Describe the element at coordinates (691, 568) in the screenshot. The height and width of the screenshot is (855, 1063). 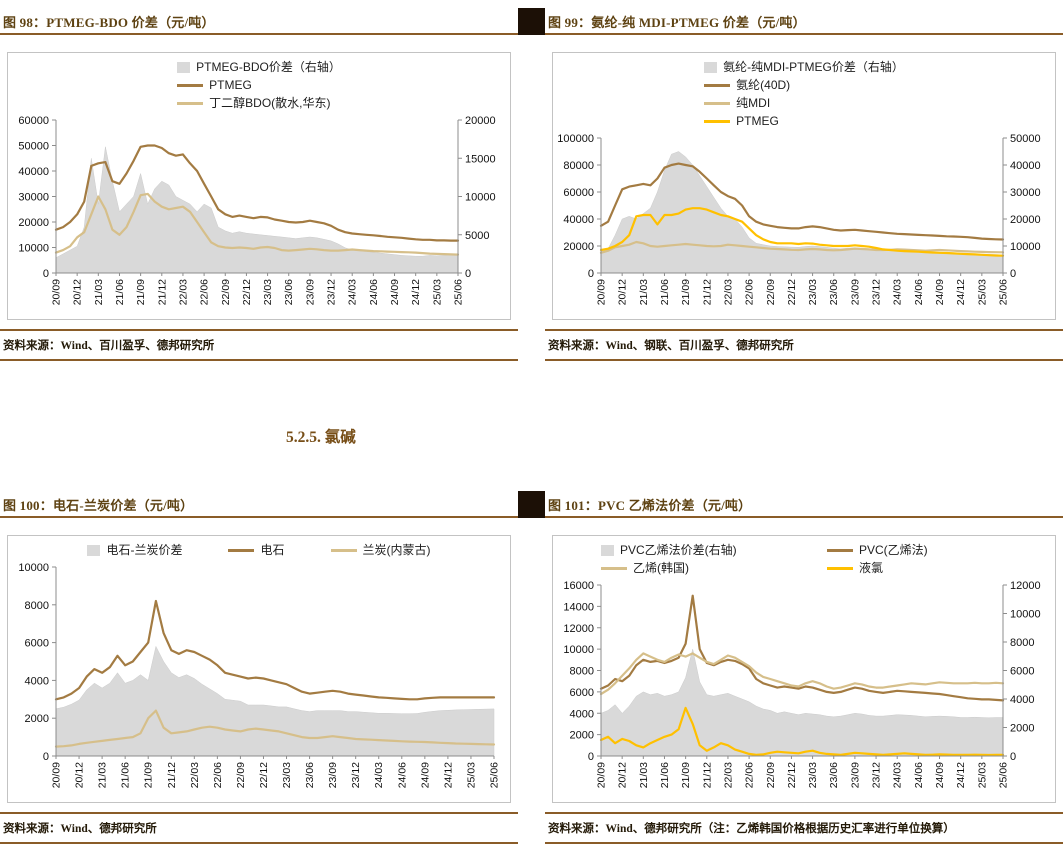
I see `legend-item-ethylene: 乙烯(韩国)` at that location.